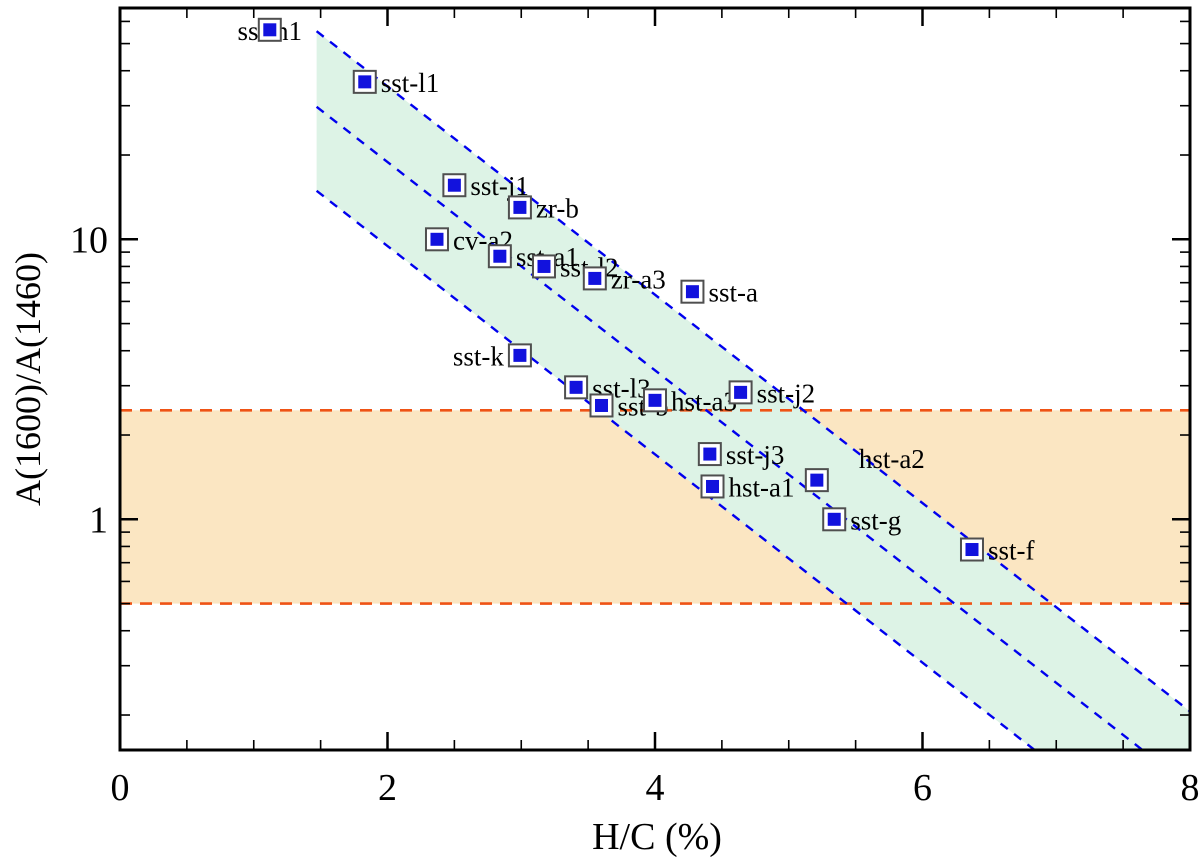  I want to click on x-tick-label: 4, so click(655, 788).